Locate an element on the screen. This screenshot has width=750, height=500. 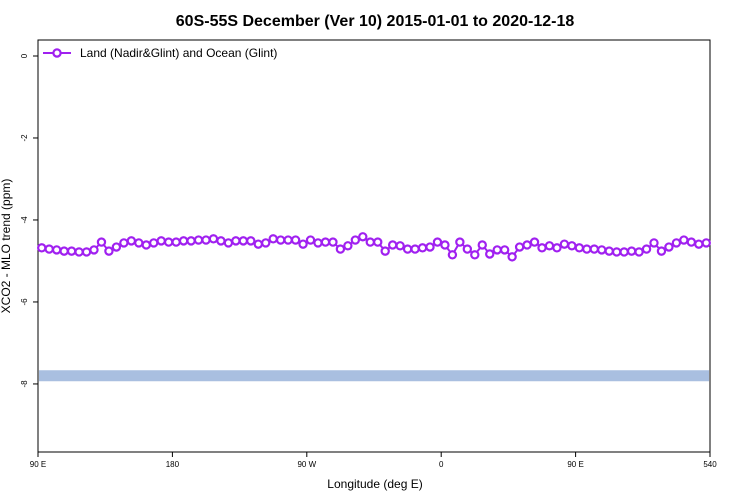
x-tick-label: 90 W is located at coordinates (306, 464).